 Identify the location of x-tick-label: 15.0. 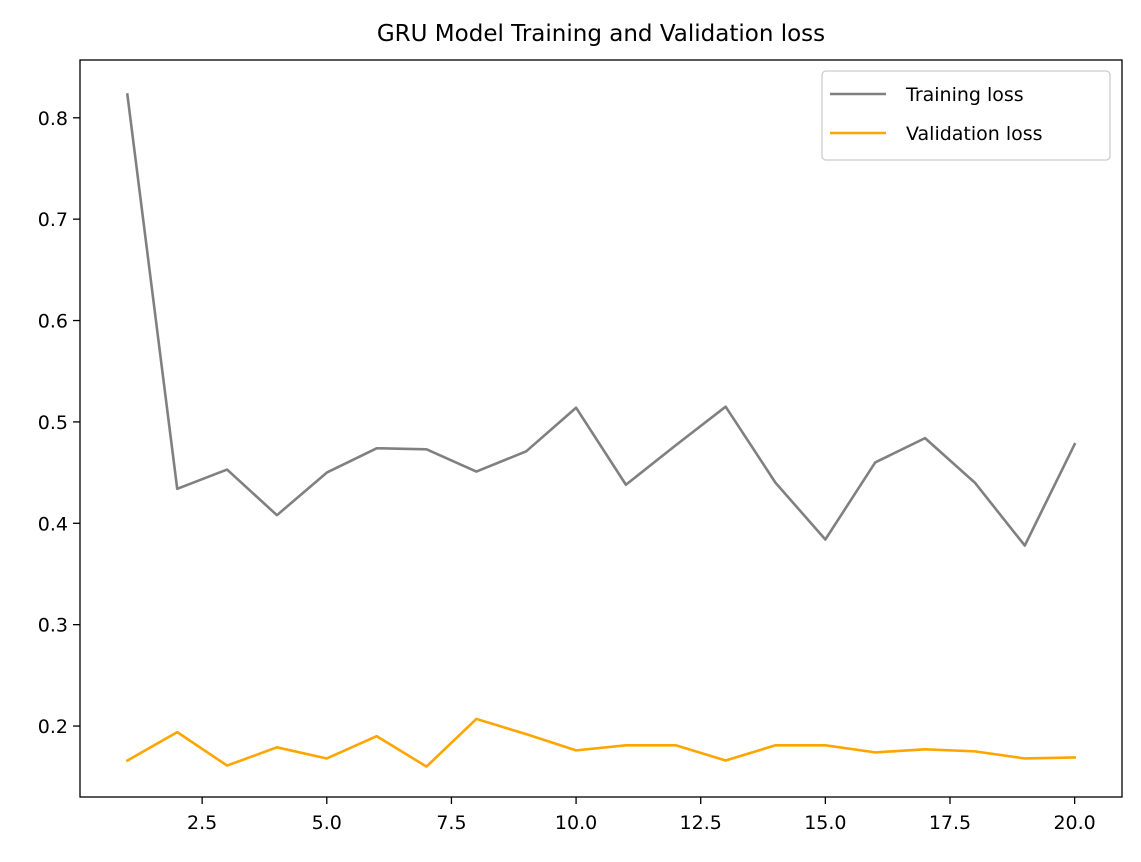
(825, 823).